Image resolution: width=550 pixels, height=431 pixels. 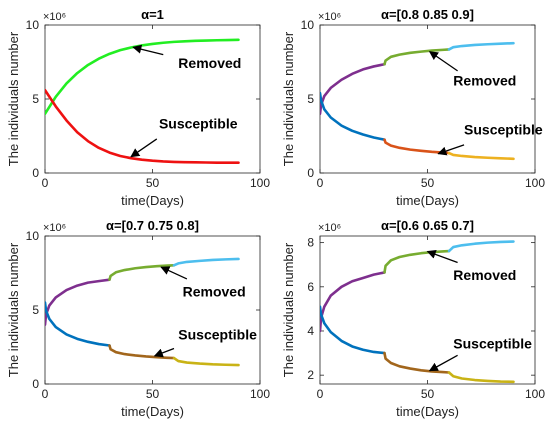 I want to click on y-tick-label: 4, so click(x=310, y=331).